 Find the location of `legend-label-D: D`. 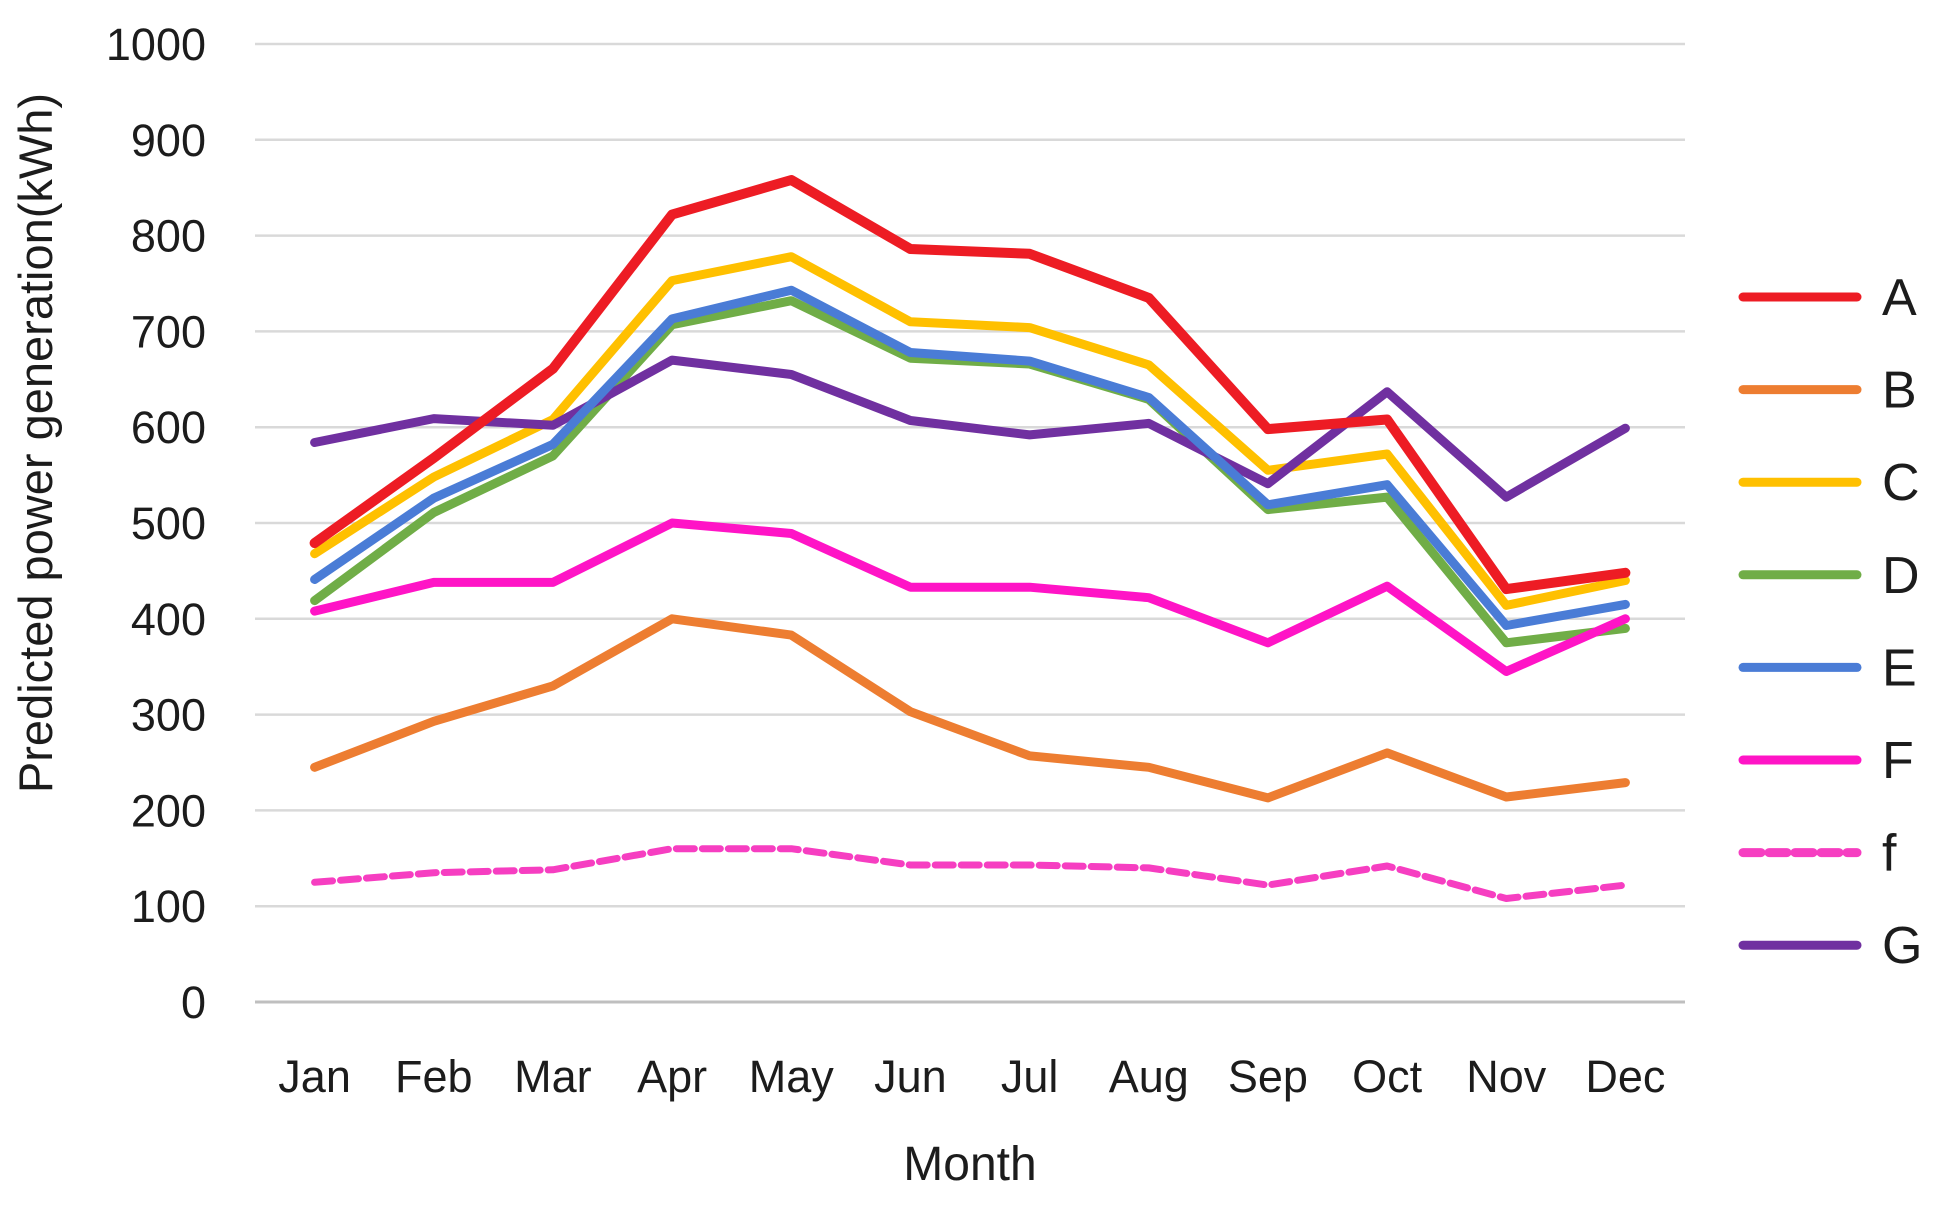

legend-label-D: D is located at coordinates (1901, 576).